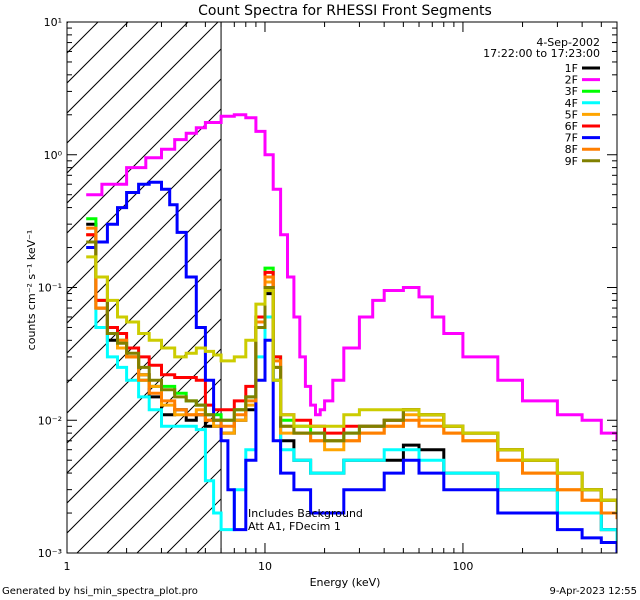 This screenshot has height=600, width=640. Describe the element at coordinates (571, 68) in the screenshot. I see `legend-label: 1F` at that location.